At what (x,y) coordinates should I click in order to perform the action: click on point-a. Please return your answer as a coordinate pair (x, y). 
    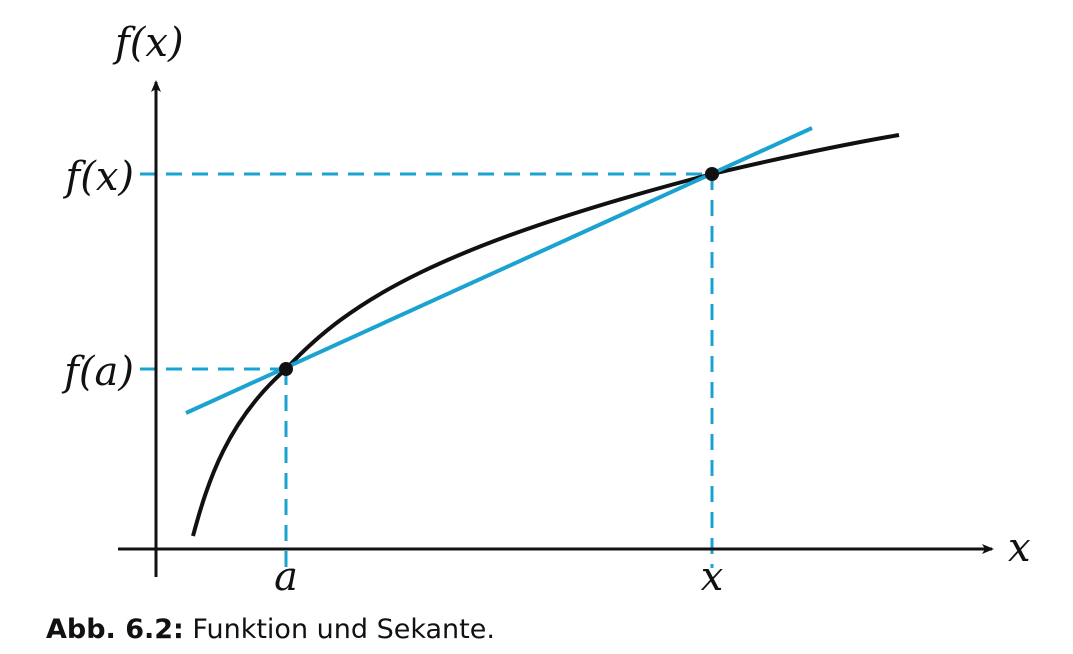
    Looking at the image, I should click on (286, 369).